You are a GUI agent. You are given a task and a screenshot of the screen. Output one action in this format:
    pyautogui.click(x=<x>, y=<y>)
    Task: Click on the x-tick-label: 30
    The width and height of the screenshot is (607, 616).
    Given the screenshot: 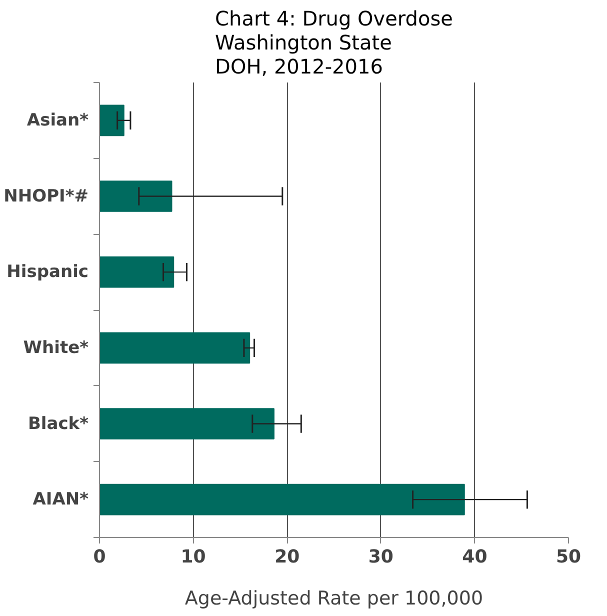 What is the action you would take?
    pyautogui.click(x=381, y=557)
    